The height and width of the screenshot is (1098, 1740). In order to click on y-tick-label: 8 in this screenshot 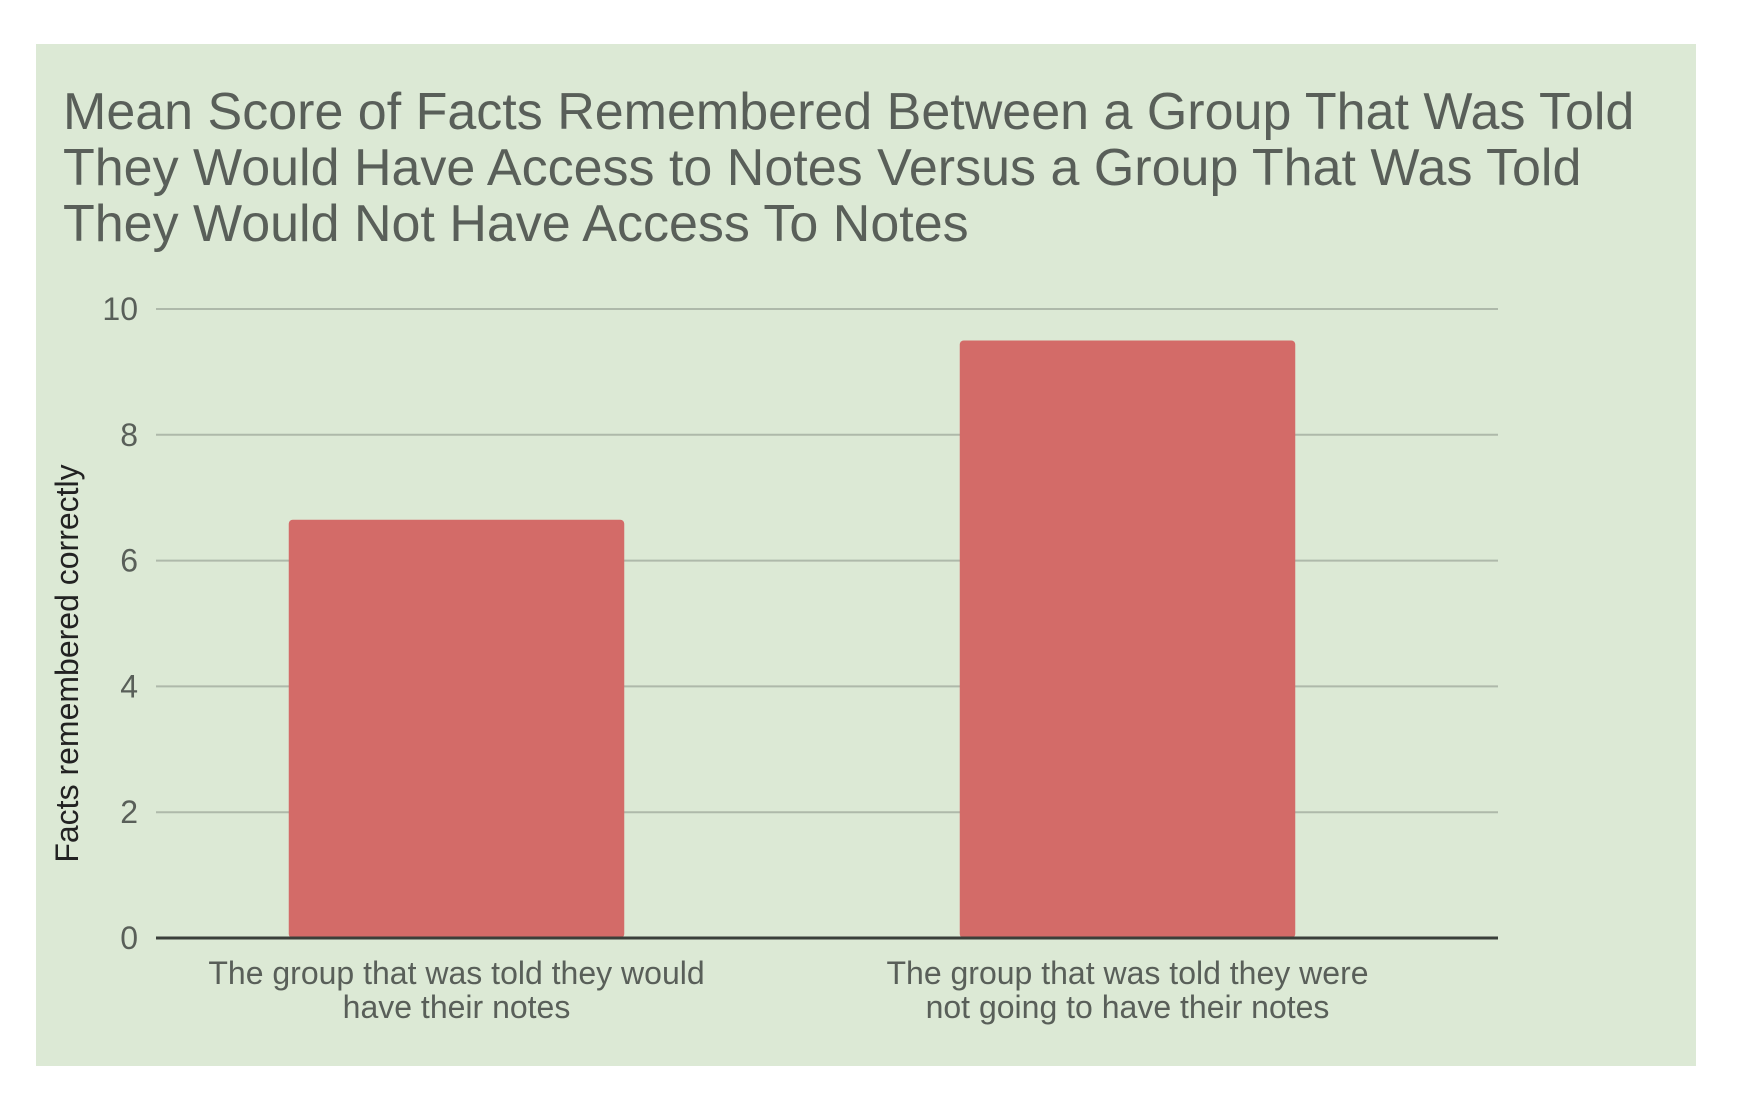, I will do `click(129, 435)`.